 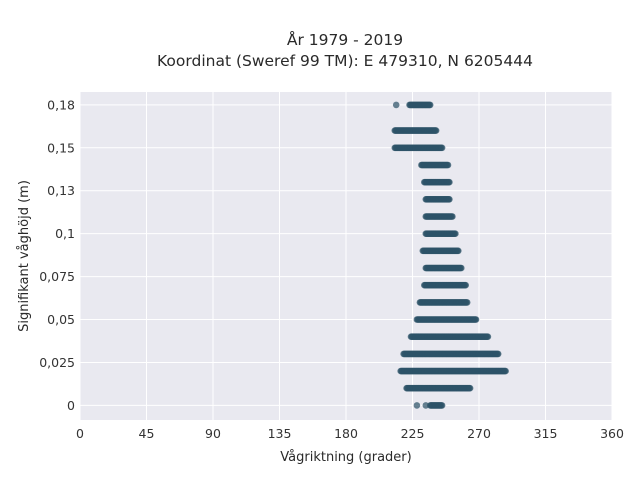 What do you see at coordinates (61, 319) in the screenshot?
I see `y-tick-label: 0,05` at bounding box center [61, 319].